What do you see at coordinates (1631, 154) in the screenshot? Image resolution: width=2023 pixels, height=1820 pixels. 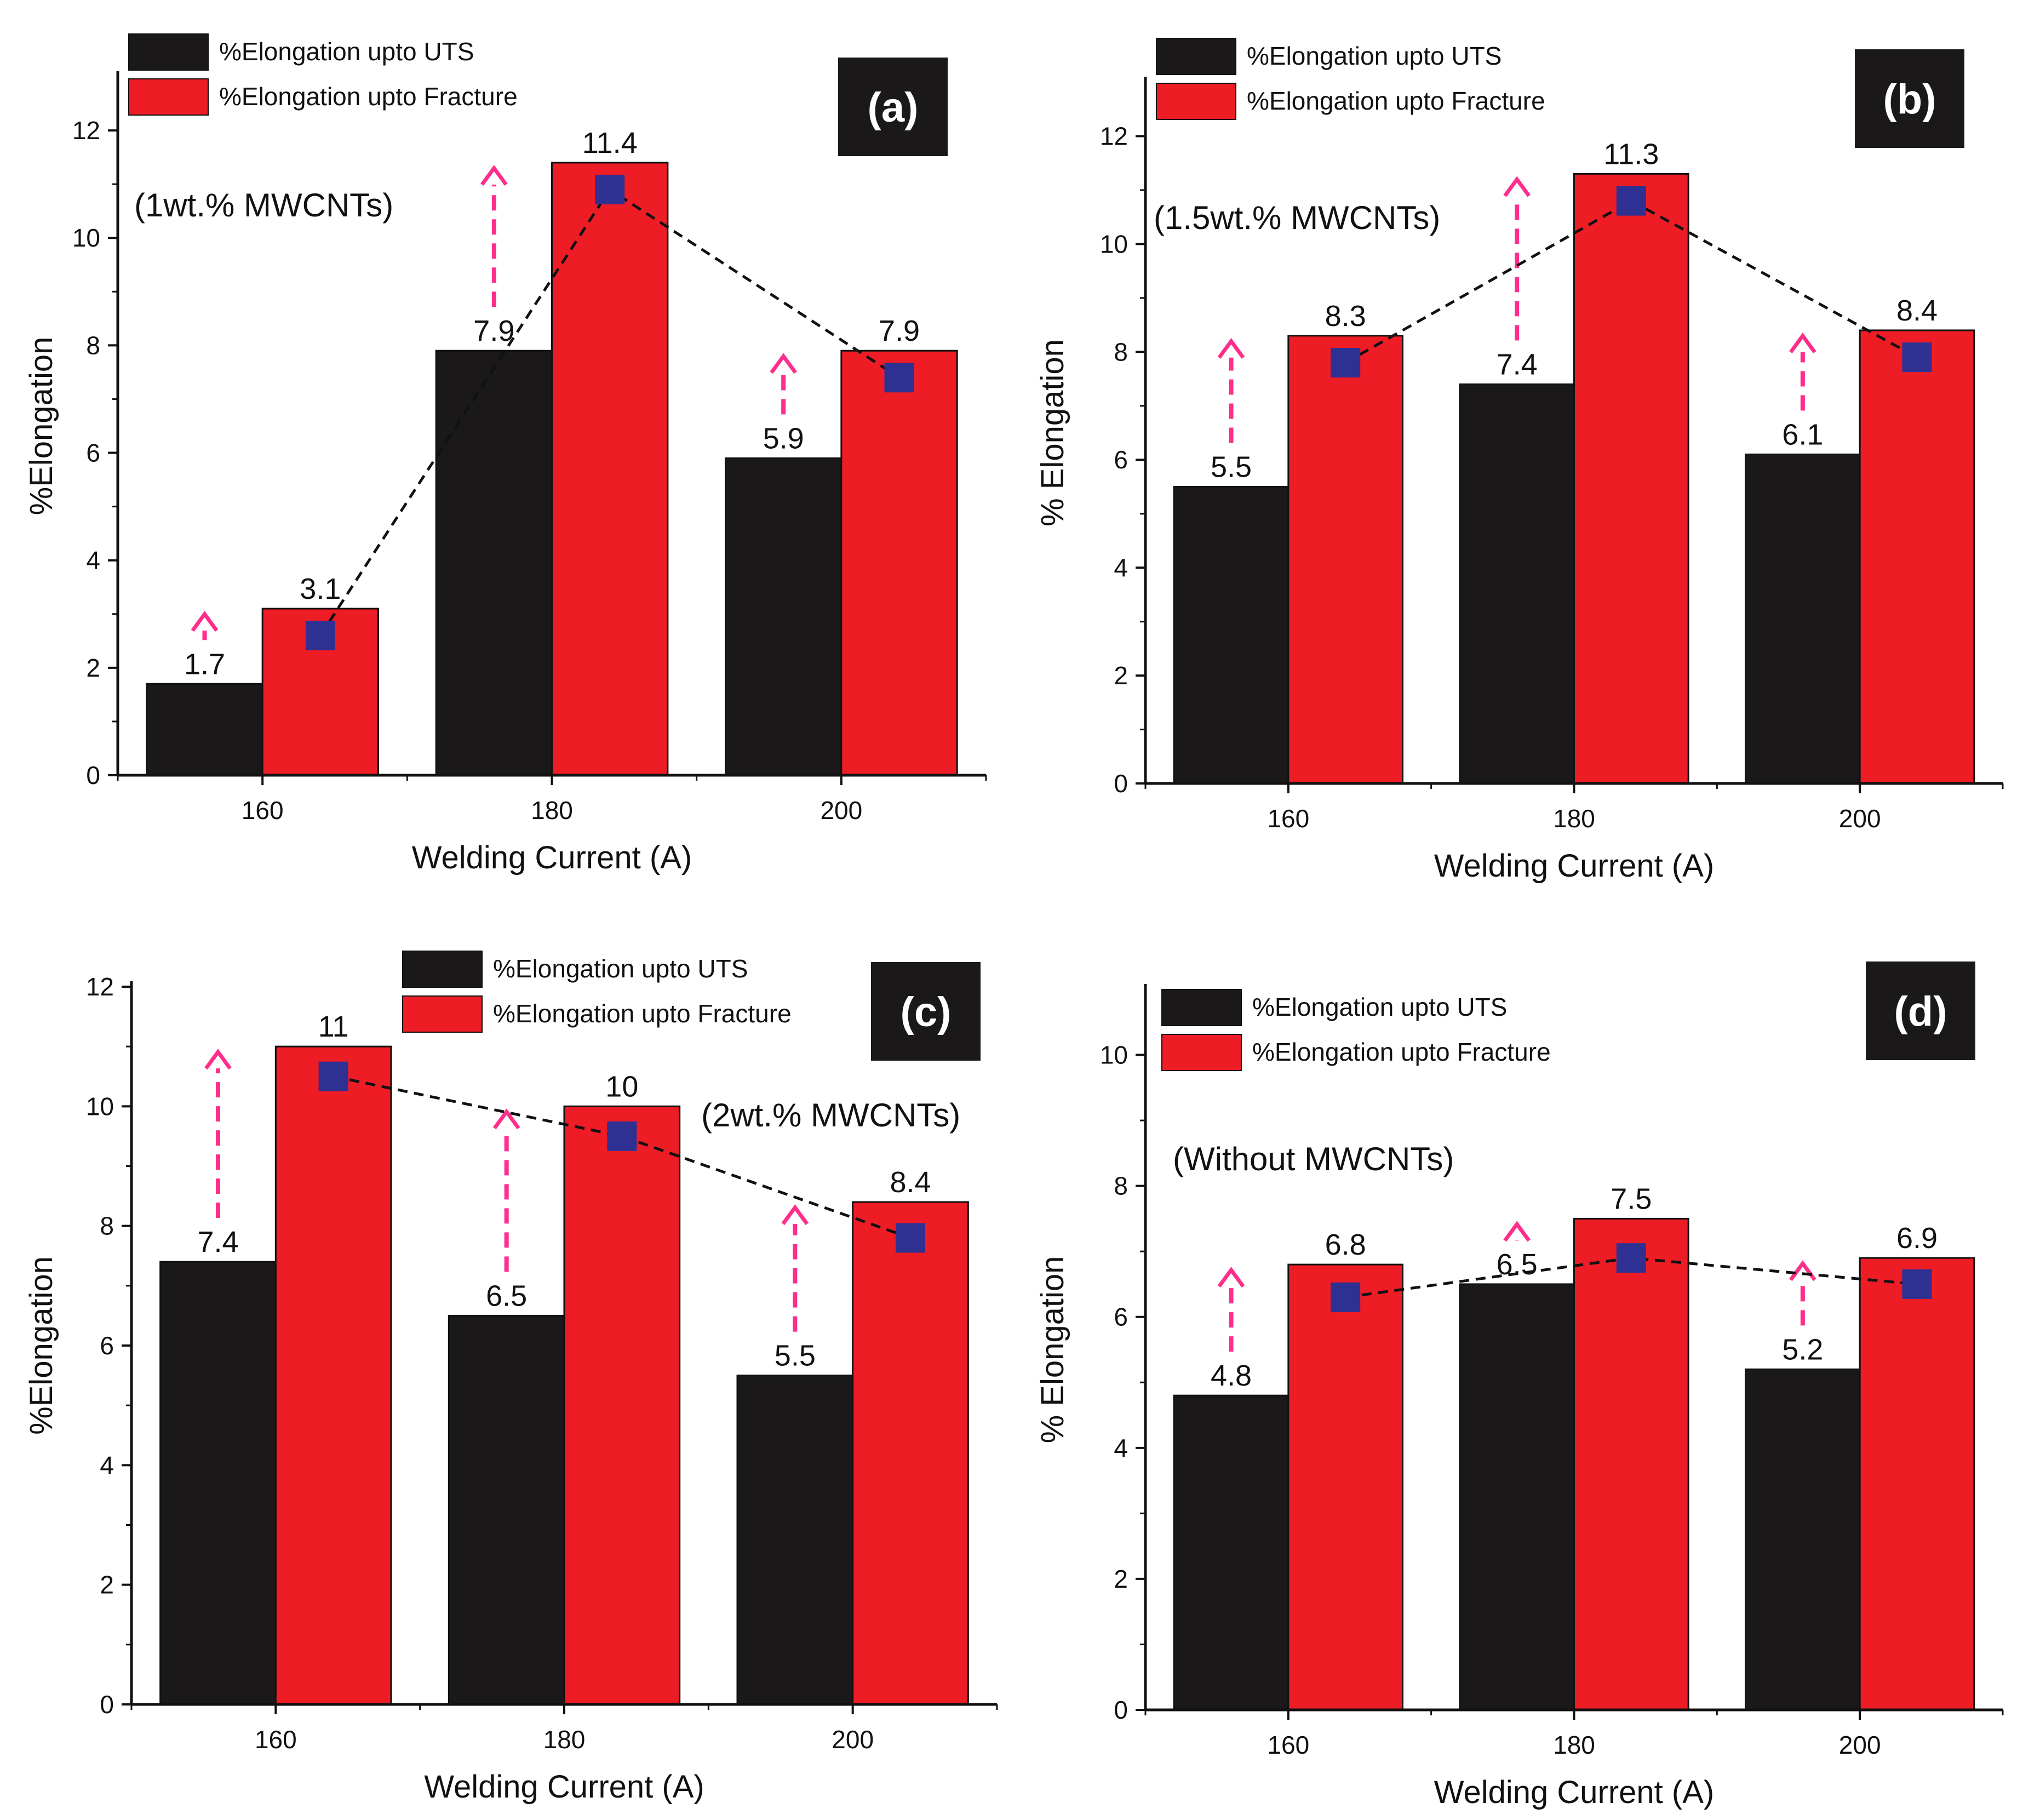 I see `fracture-value-label-180: 11.3` at bounding box center [1631, 154].